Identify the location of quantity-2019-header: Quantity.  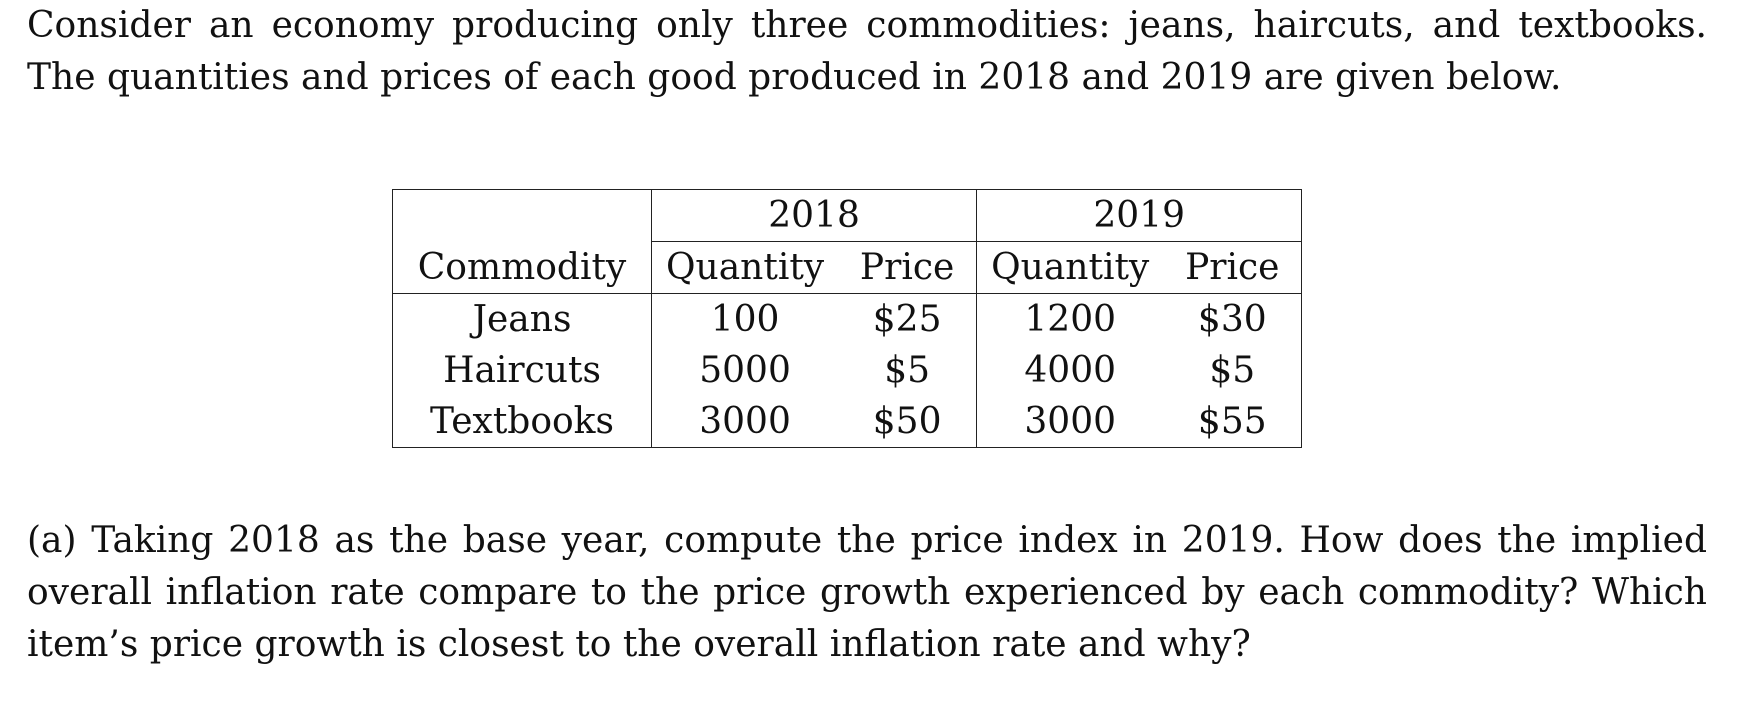
(1070, 267).